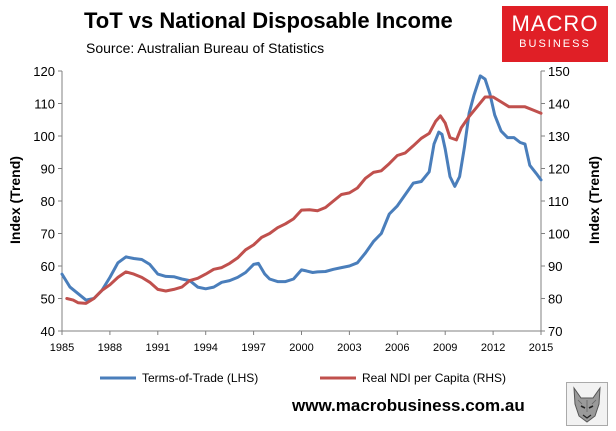 The width and height of the screenshot is (616, 431). What do you see at coordinates (110, 348) in the screenshot?
I see `x-tick-label: 1988` at bounding box center [110, 348].